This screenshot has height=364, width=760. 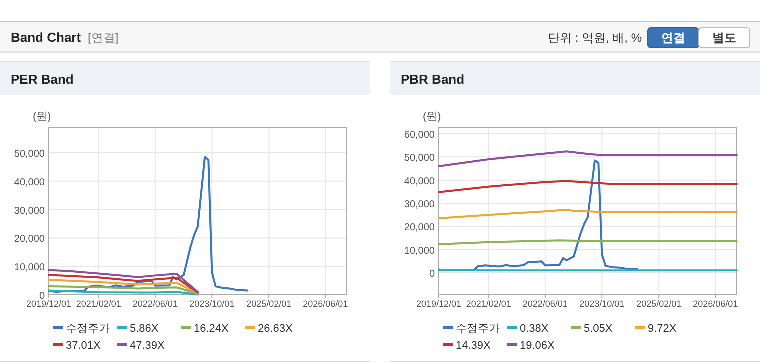 I want to click on y-tick-label: 60,000, so click(x=420, y=136).